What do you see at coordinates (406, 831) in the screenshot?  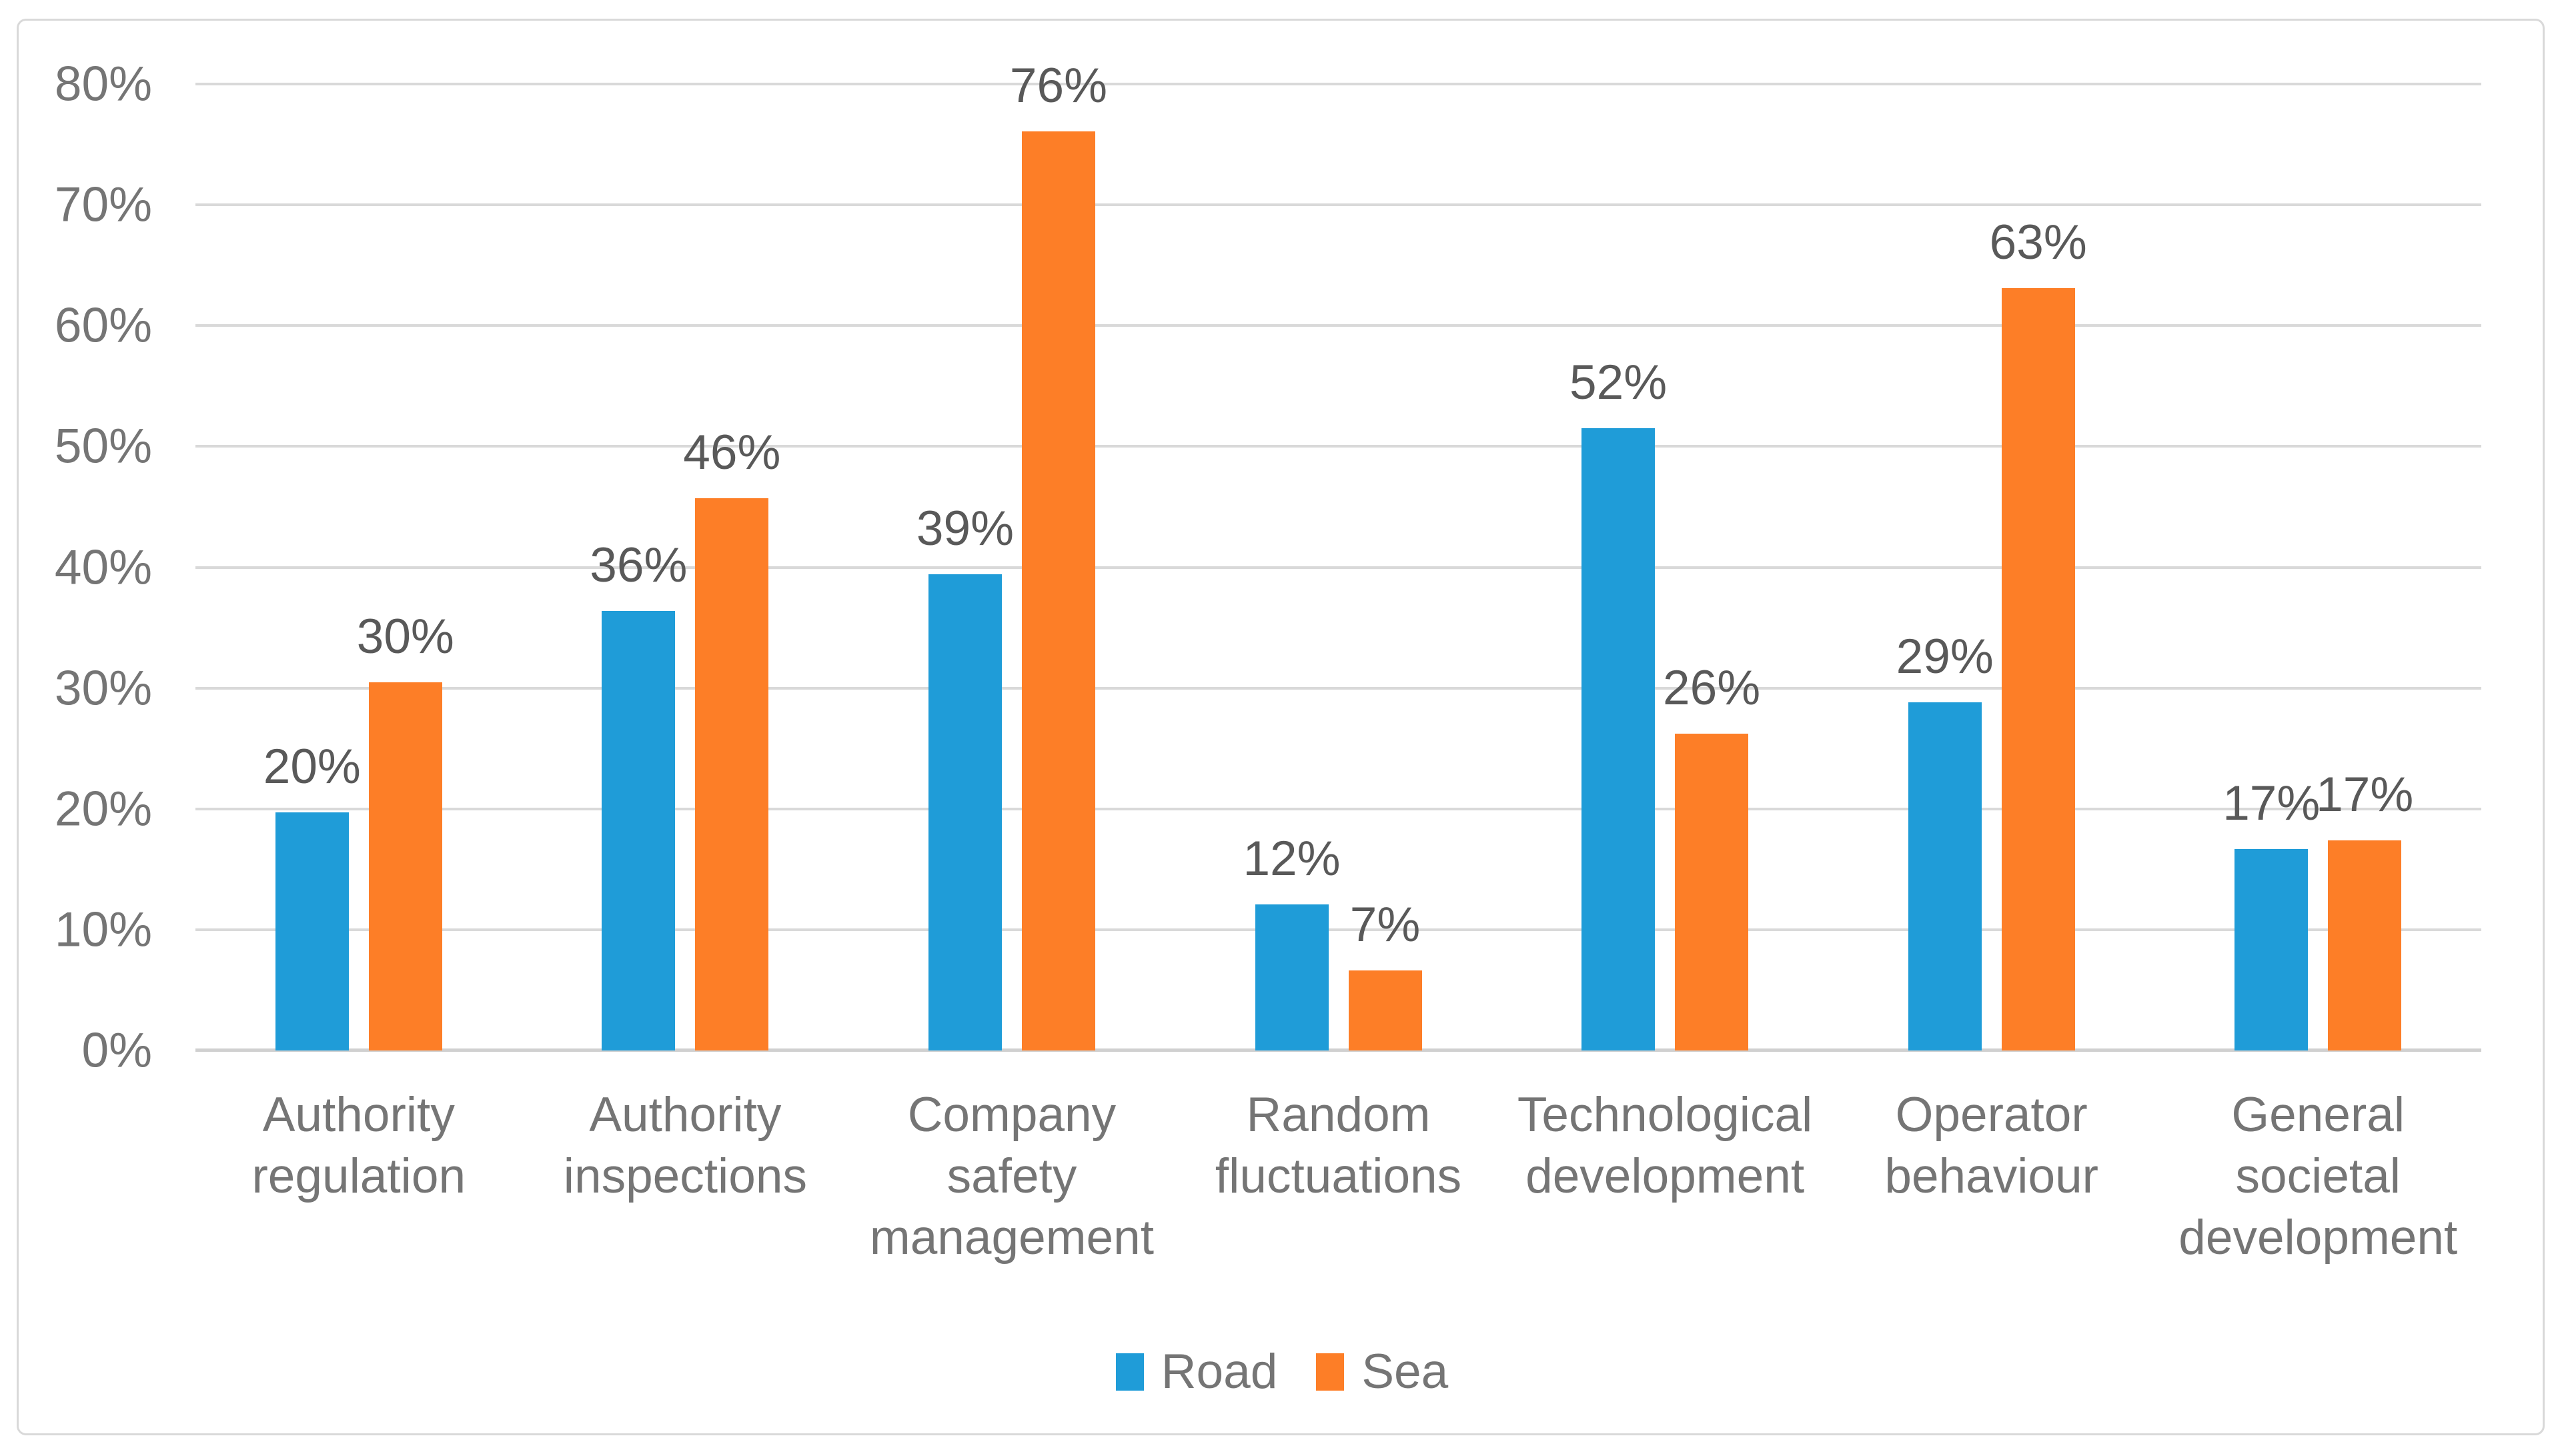 I see `bar-sea: 30%` at bounding box center [406, 831].